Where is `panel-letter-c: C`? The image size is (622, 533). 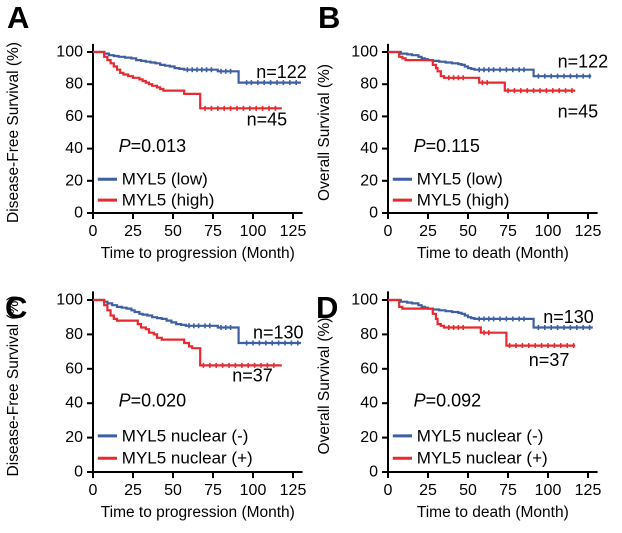 panel-letter-c: C is located at coordinates (16, 307).